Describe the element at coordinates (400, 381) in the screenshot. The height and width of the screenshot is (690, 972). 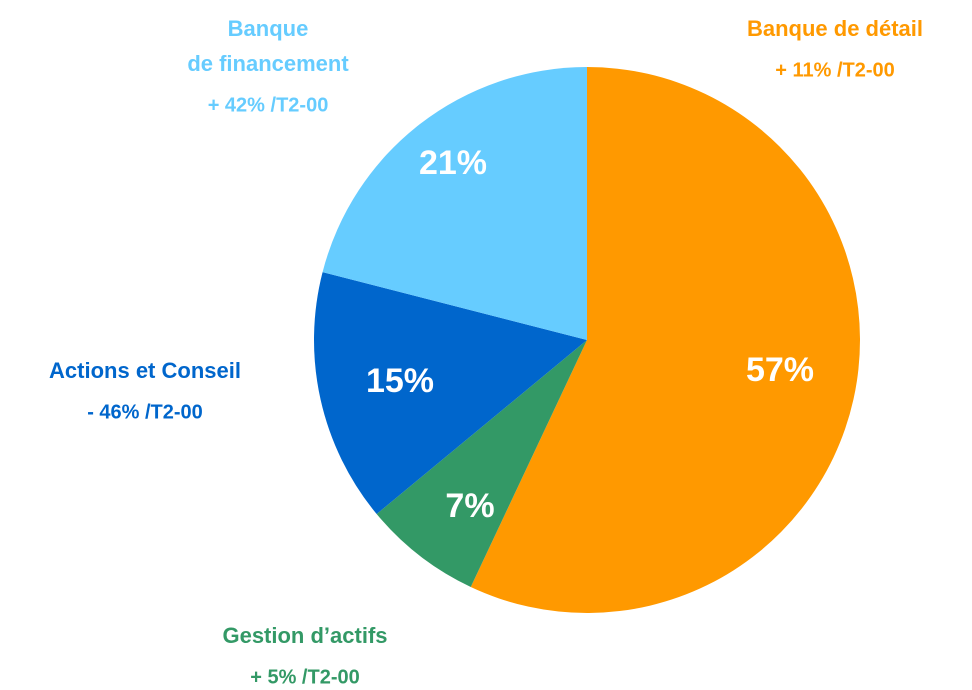
I see `value-label: 15%` at that location.